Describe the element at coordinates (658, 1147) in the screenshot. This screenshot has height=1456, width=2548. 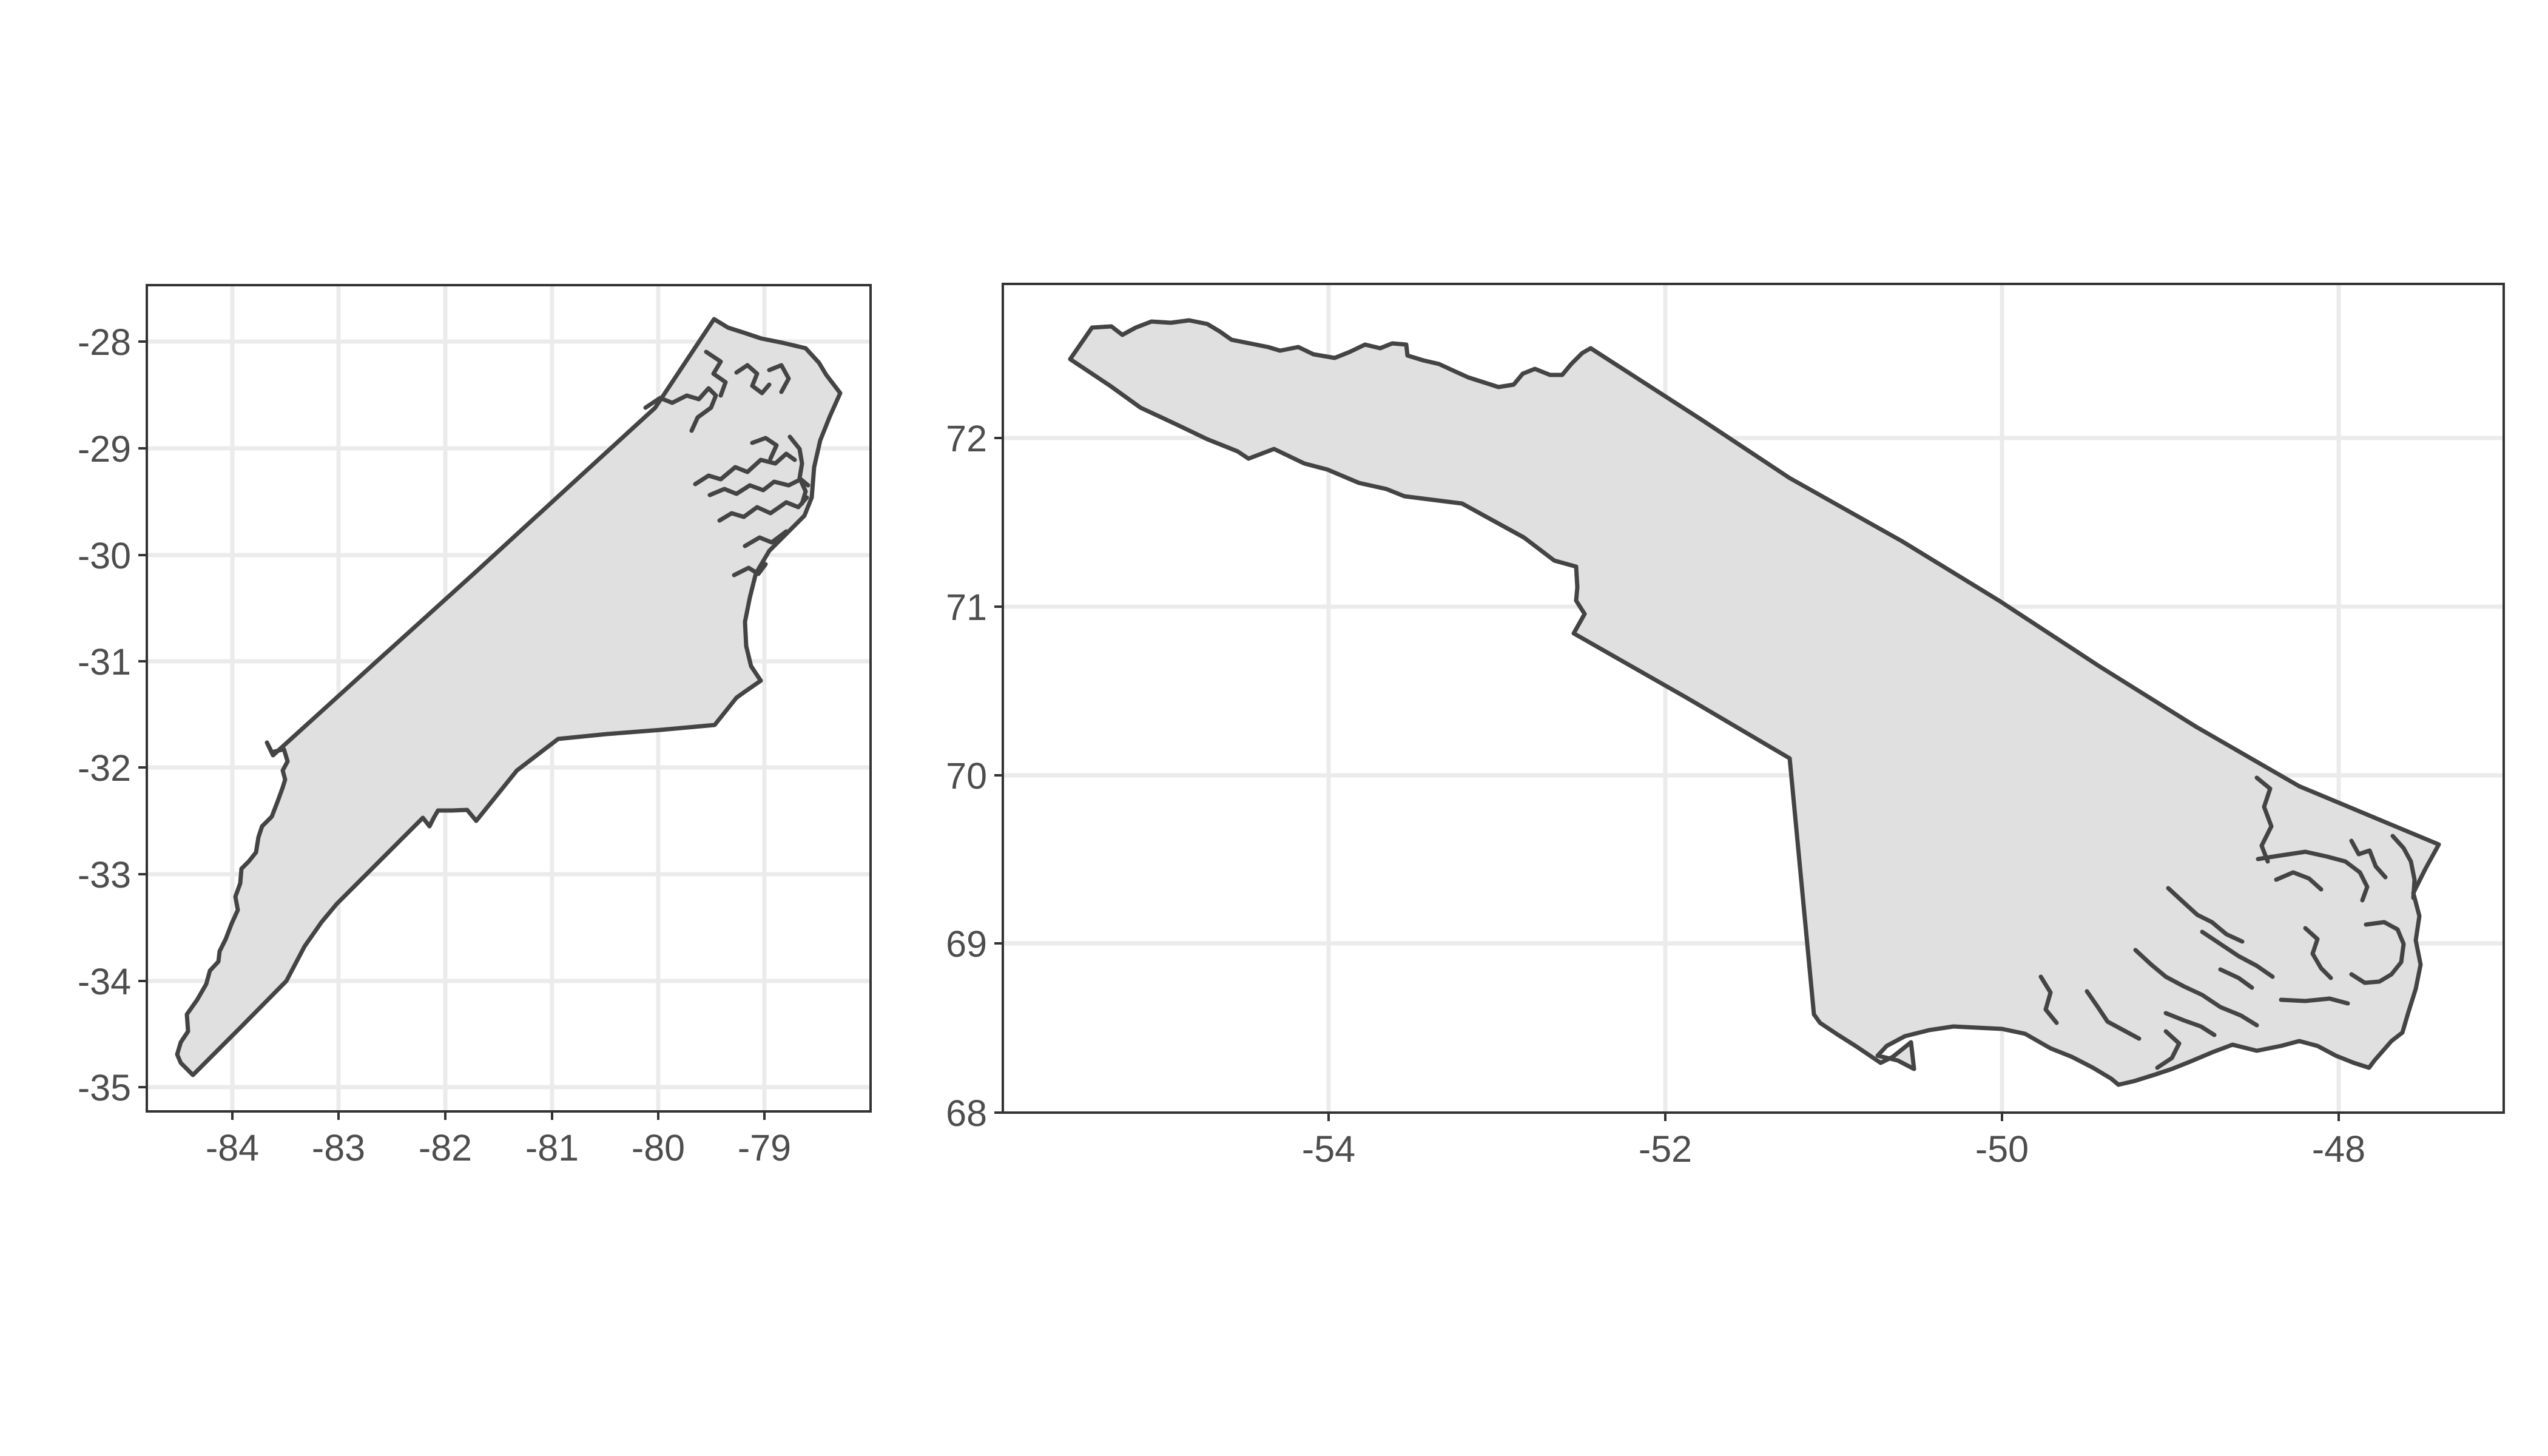
I see `left-x-tick-label: -80` at that location.